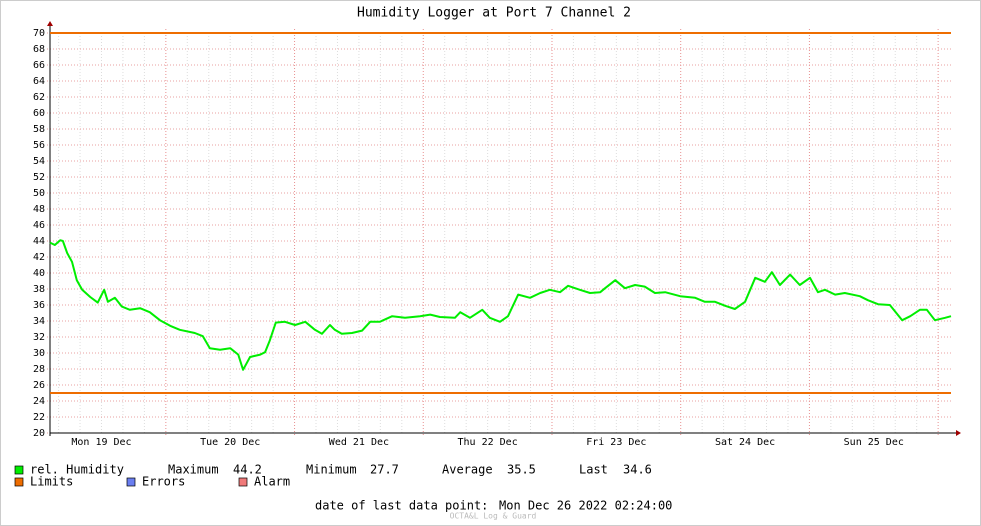  Describe the element at coordinates (39, 385) in the screenshot. I see `y-tick-label: 26` at that location.